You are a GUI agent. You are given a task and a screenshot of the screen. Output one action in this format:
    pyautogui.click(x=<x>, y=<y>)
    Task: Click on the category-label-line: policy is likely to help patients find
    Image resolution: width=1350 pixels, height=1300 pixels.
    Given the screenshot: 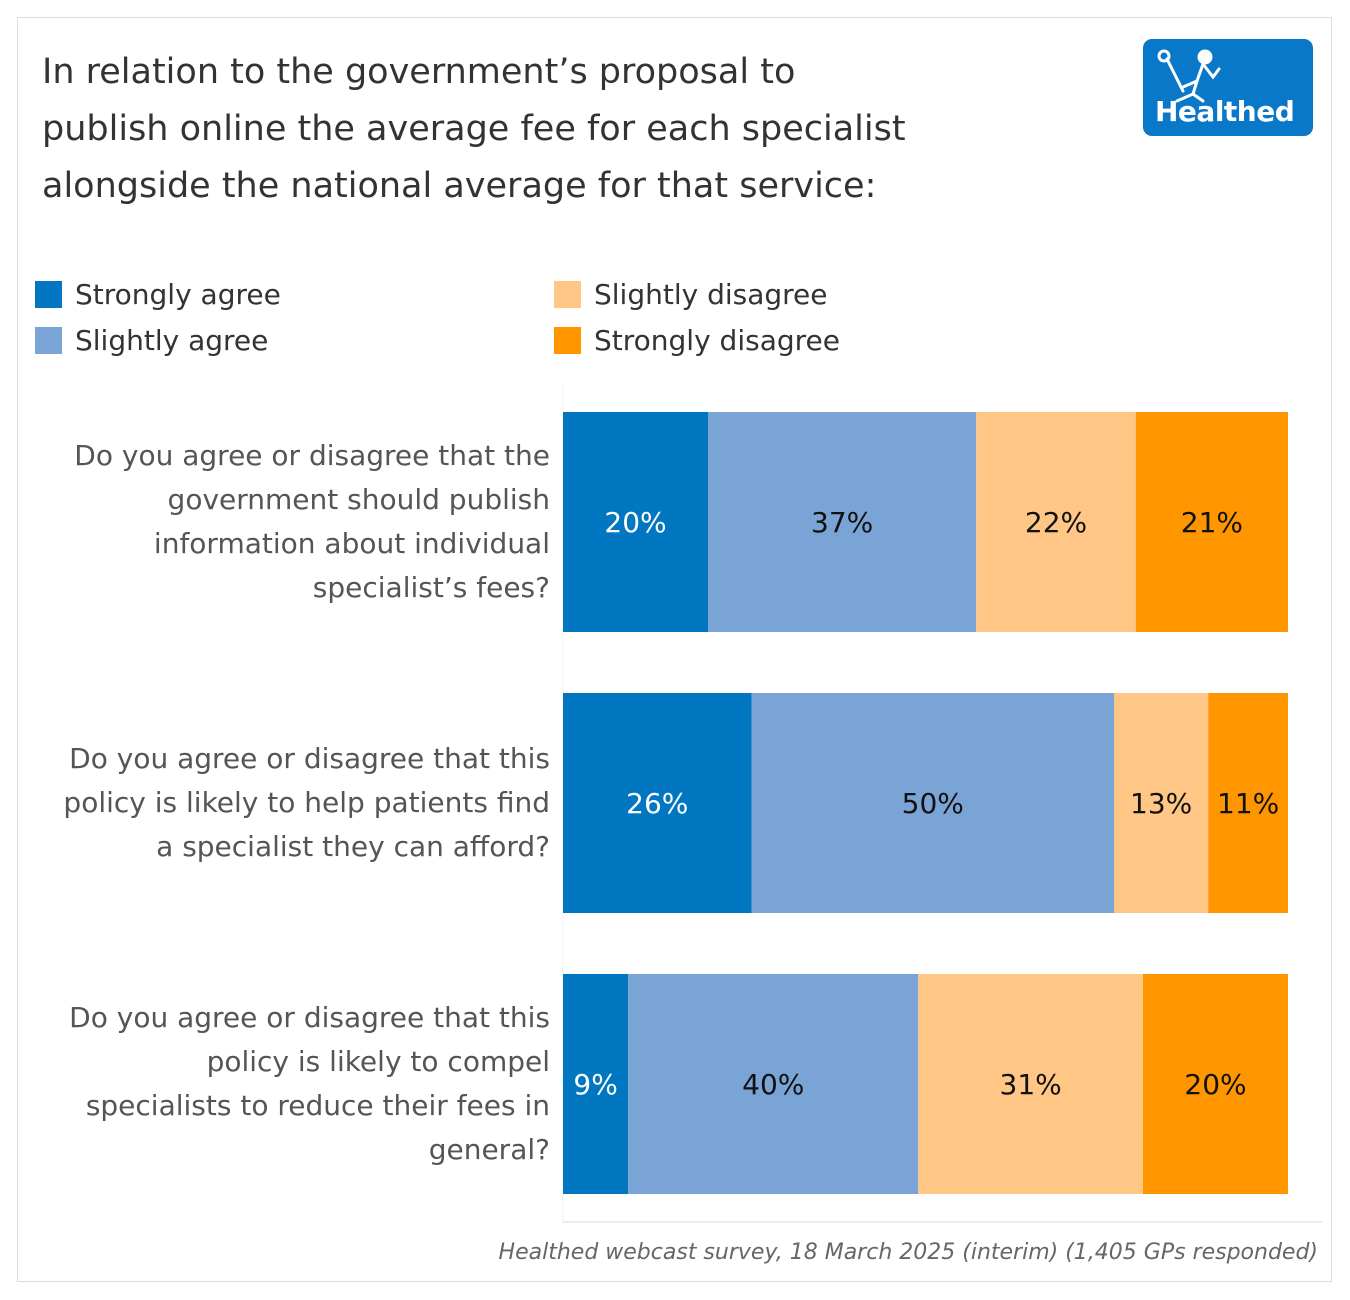 What is the action you would take?
    pyautogui.click(x=306, y=802)
    